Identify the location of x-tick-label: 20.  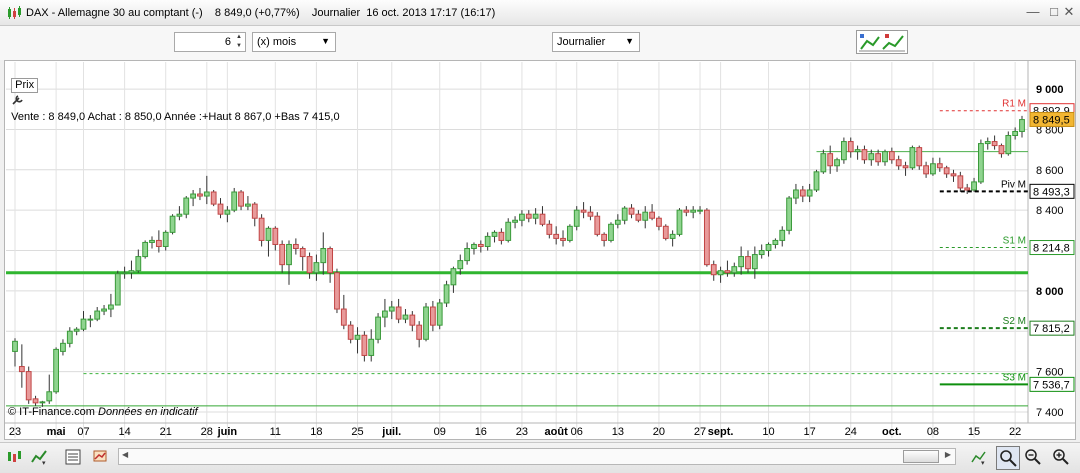
(659, 432).